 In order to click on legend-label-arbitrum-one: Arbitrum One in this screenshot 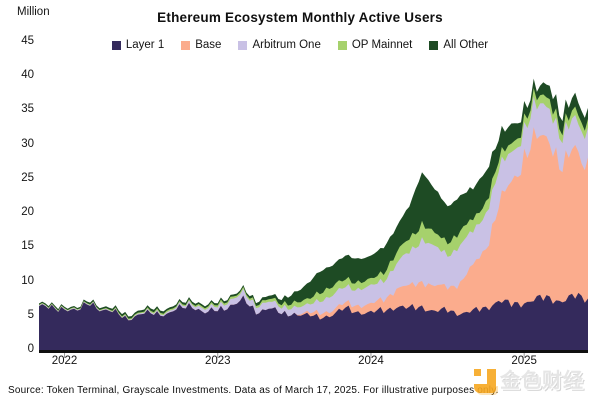, I will do `click(286, 45)`.